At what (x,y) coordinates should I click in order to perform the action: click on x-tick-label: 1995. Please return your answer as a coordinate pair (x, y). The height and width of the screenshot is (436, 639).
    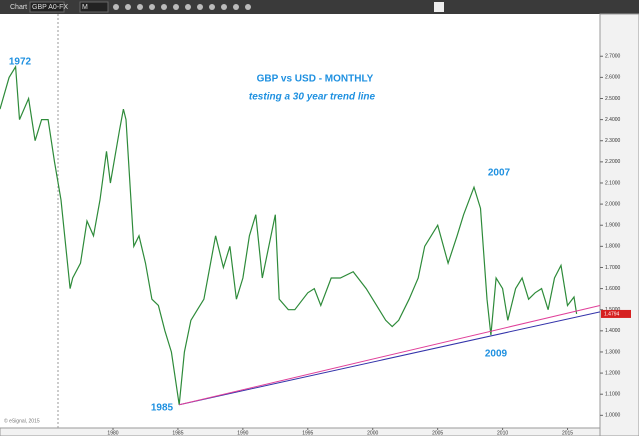
    Looking at the image, I should click on (307, 433).